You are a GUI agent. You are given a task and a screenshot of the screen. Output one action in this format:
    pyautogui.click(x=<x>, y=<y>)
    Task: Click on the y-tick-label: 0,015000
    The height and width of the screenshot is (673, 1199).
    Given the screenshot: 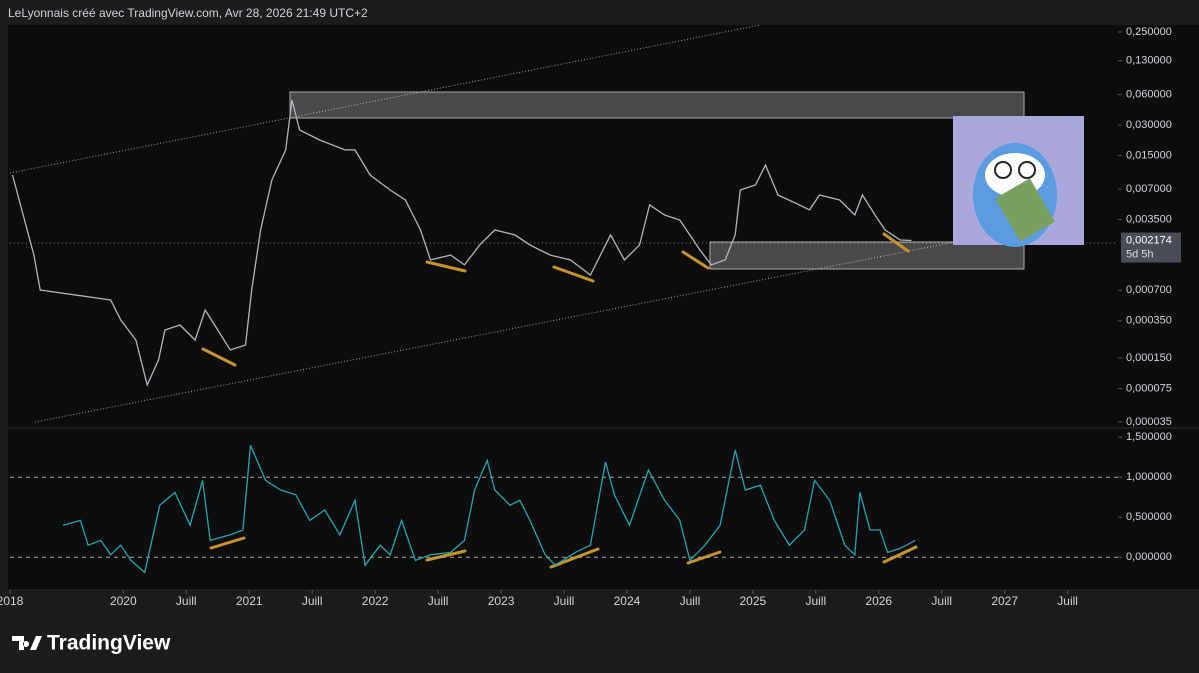 What is the action you would take?
    pyautogui.click(x=1149, y=156)
    